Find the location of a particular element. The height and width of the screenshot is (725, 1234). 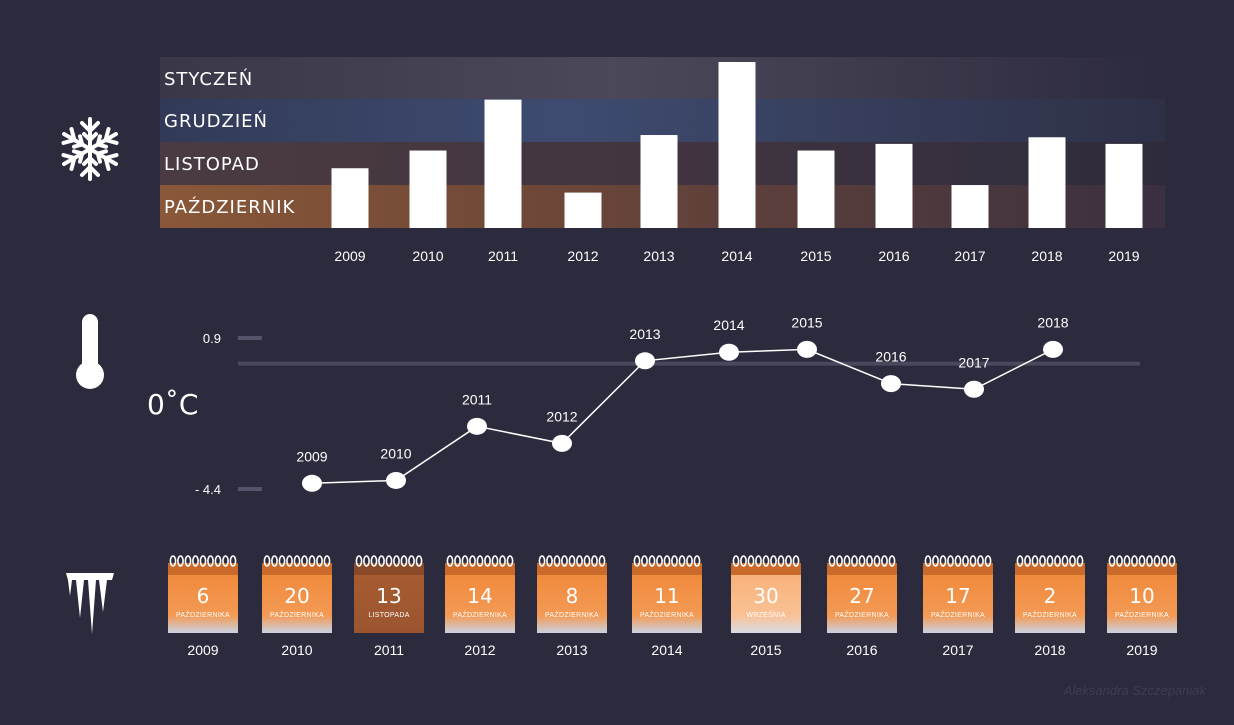

y-tick-mark is located at coordinates (250, 489).